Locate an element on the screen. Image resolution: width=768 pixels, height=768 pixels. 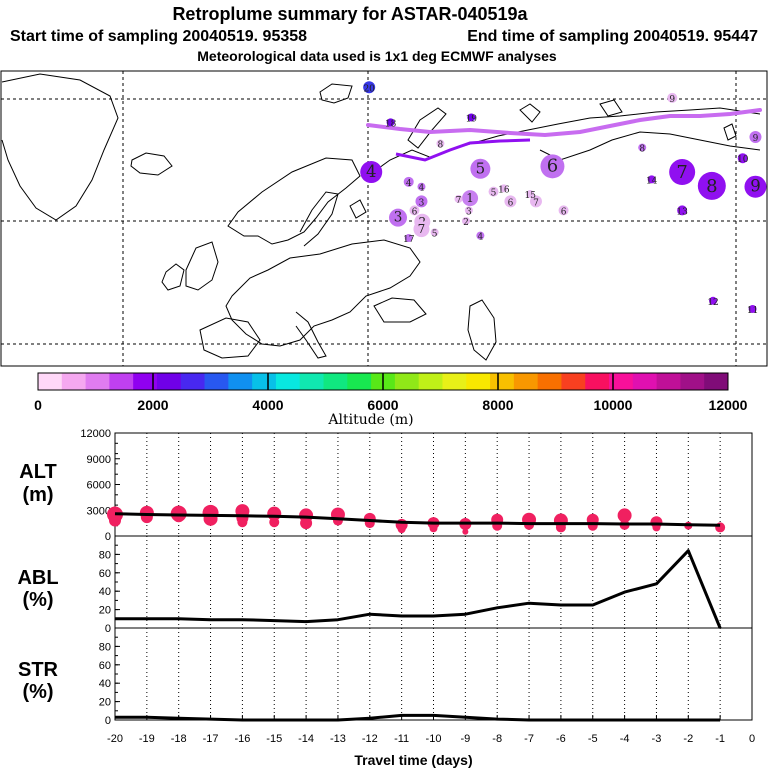
cluster-label-7: 7 is located at coordinates (459, 201).